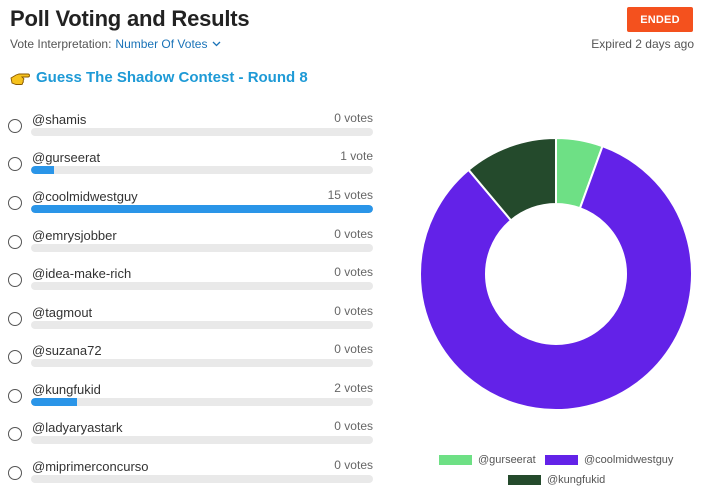 This screenshot has height=497, width=706. What do you see at coordinates (660, 19) in the screenshot?
I see `ended-status-button: ENDED` at bounding box center [660, 19].